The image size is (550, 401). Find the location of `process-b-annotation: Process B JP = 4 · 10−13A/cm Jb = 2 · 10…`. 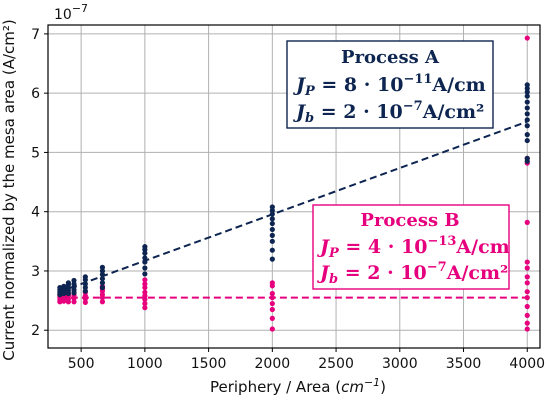

process-b-annotation: Process B JP = 4 · 10−13A/cm Jb = 2 · 10… is located at coordinates (411, 247).